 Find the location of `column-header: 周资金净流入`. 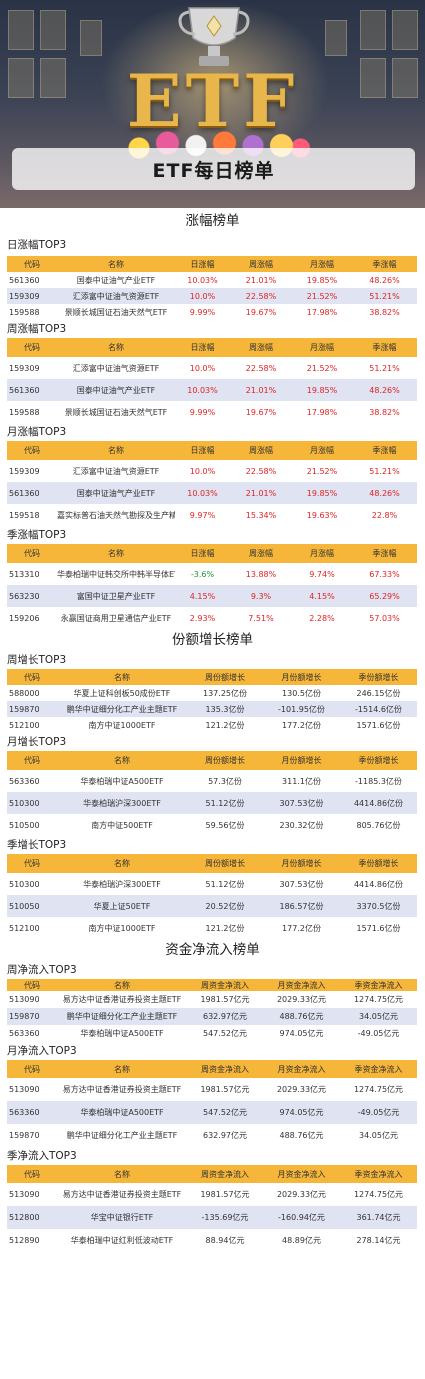

column-header: 周资金净流入 is located at coordinates (225, 1174).